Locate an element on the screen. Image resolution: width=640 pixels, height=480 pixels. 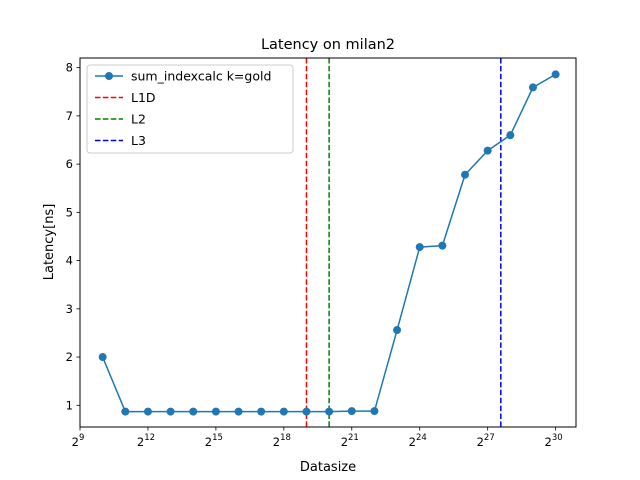
x-tick-label: 227 is located at coordinates (486, 441).